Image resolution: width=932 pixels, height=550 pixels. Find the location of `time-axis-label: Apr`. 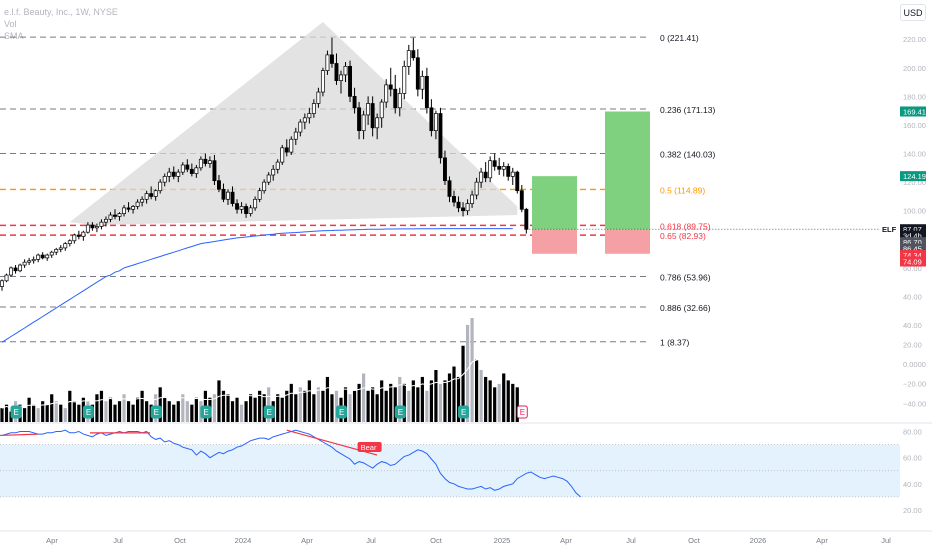

time-axis-label: Apr is located at coordinates (822, 540).